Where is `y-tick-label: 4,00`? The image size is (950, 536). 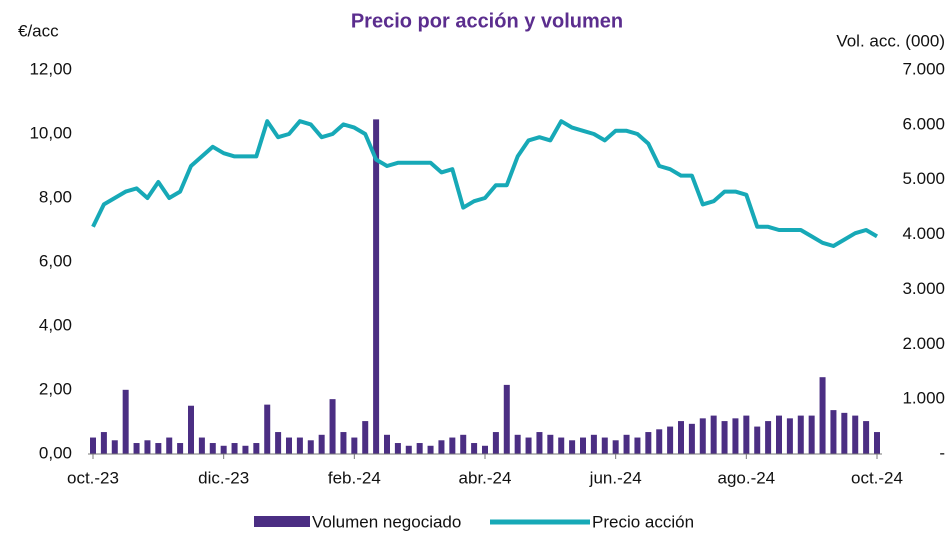
y-tick-label: 4,00 is located at coordinates (55, 324).